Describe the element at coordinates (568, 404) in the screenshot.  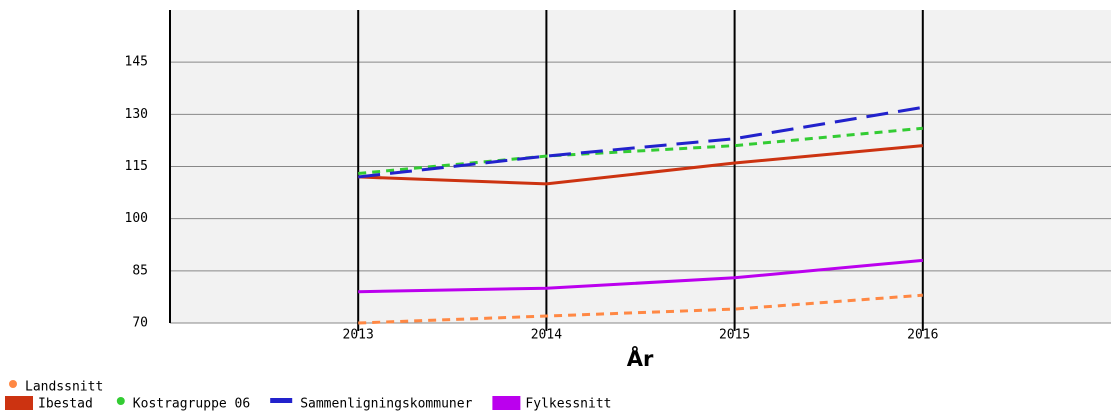
I see `legend-label: Fylkessnitt` at that location.